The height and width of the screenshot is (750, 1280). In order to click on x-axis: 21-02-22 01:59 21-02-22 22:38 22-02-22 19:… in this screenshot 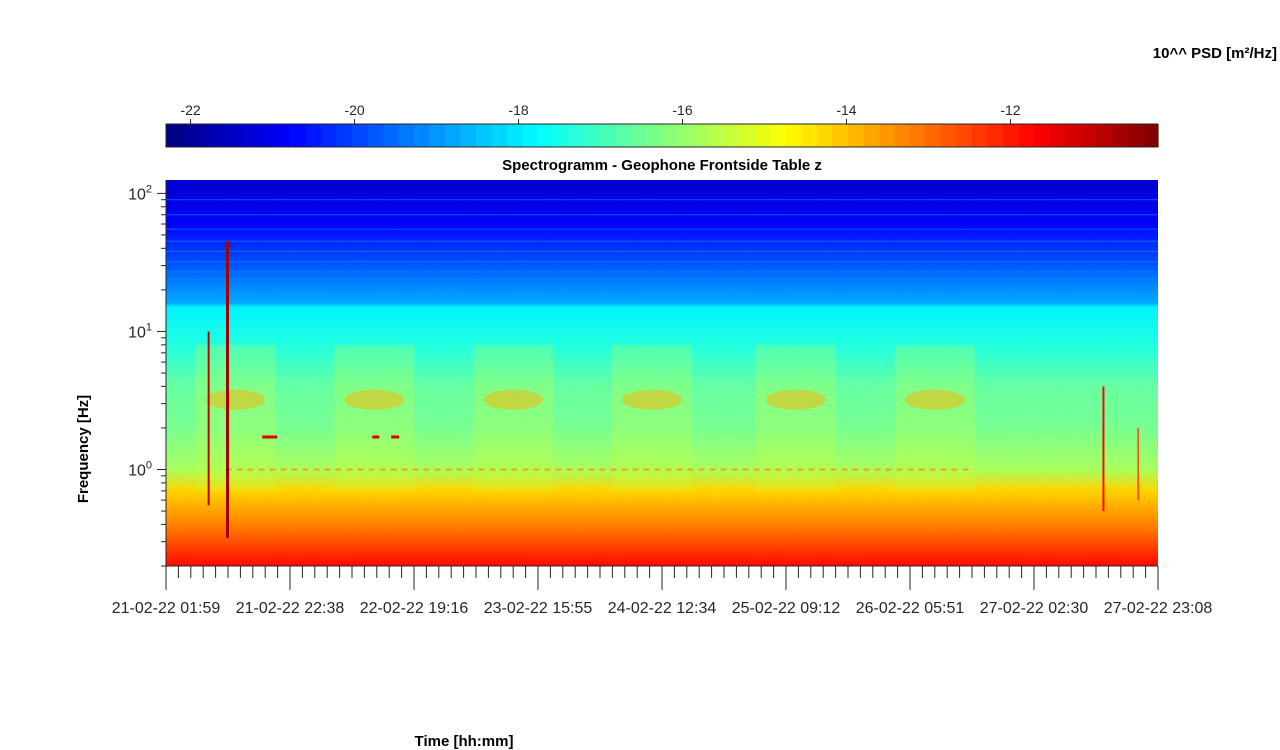, I will do `click(662, 591)`.